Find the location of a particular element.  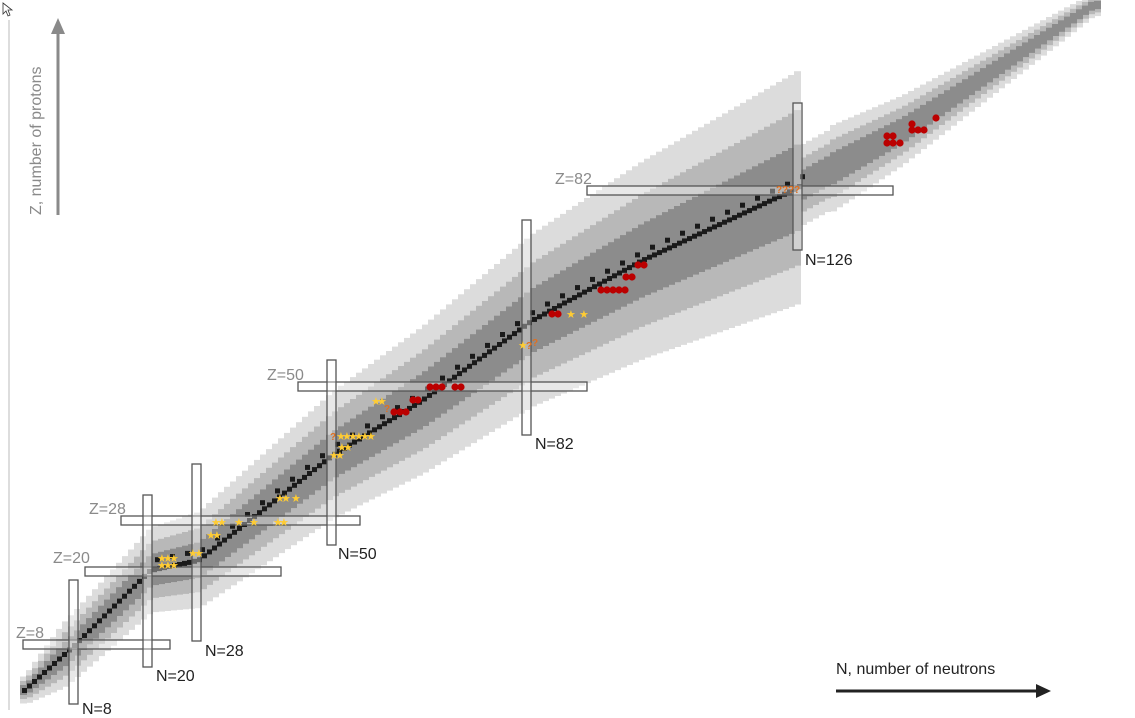

magic-z-label: Z=50 is located at coordinates (285, 375).